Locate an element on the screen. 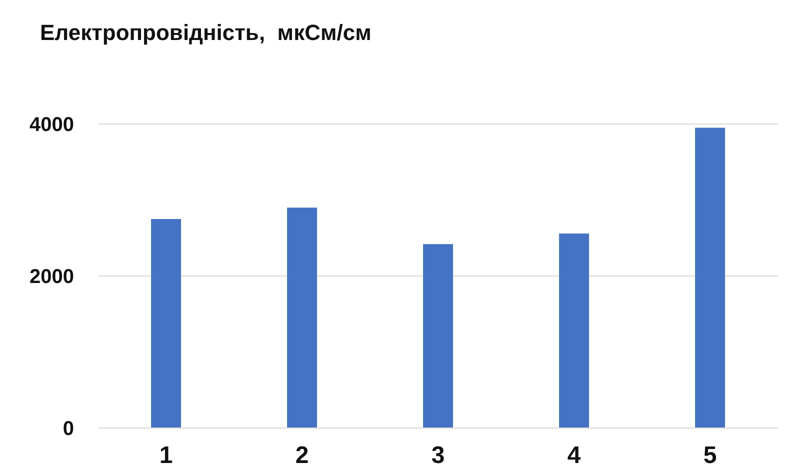  x-tick-label: 3 is located at coordinates (438, 456).